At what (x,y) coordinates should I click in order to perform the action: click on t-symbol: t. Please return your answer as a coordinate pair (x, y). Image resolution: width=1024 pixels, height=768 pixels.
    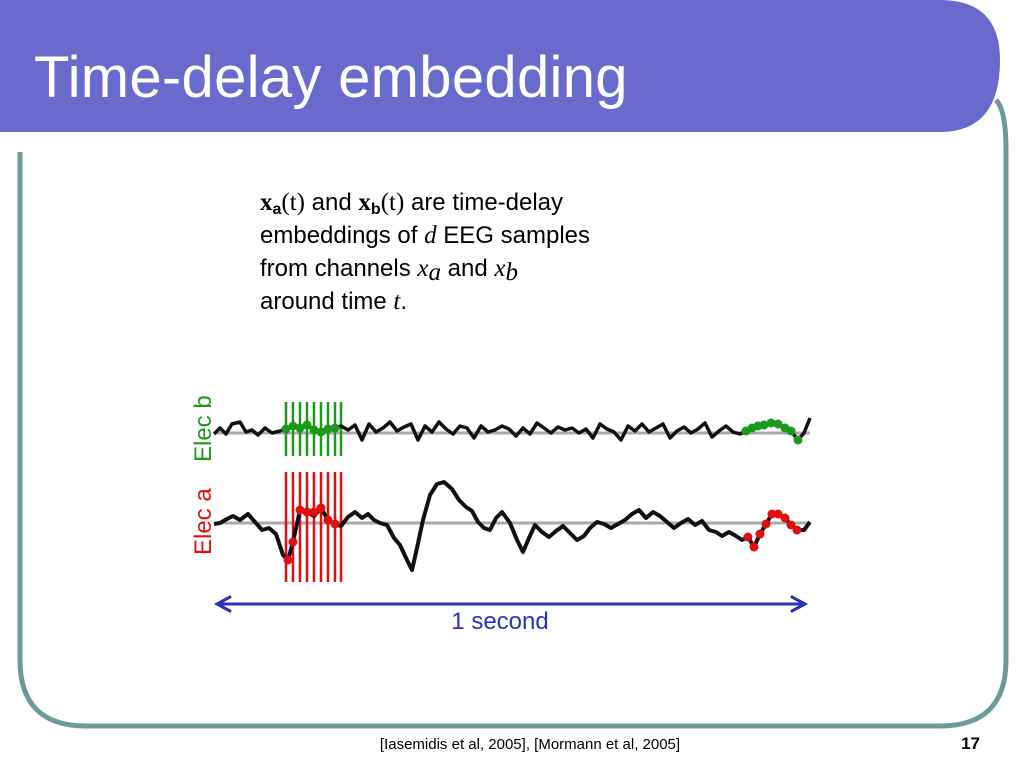
    Looking at the image, I should click on (397, 301).